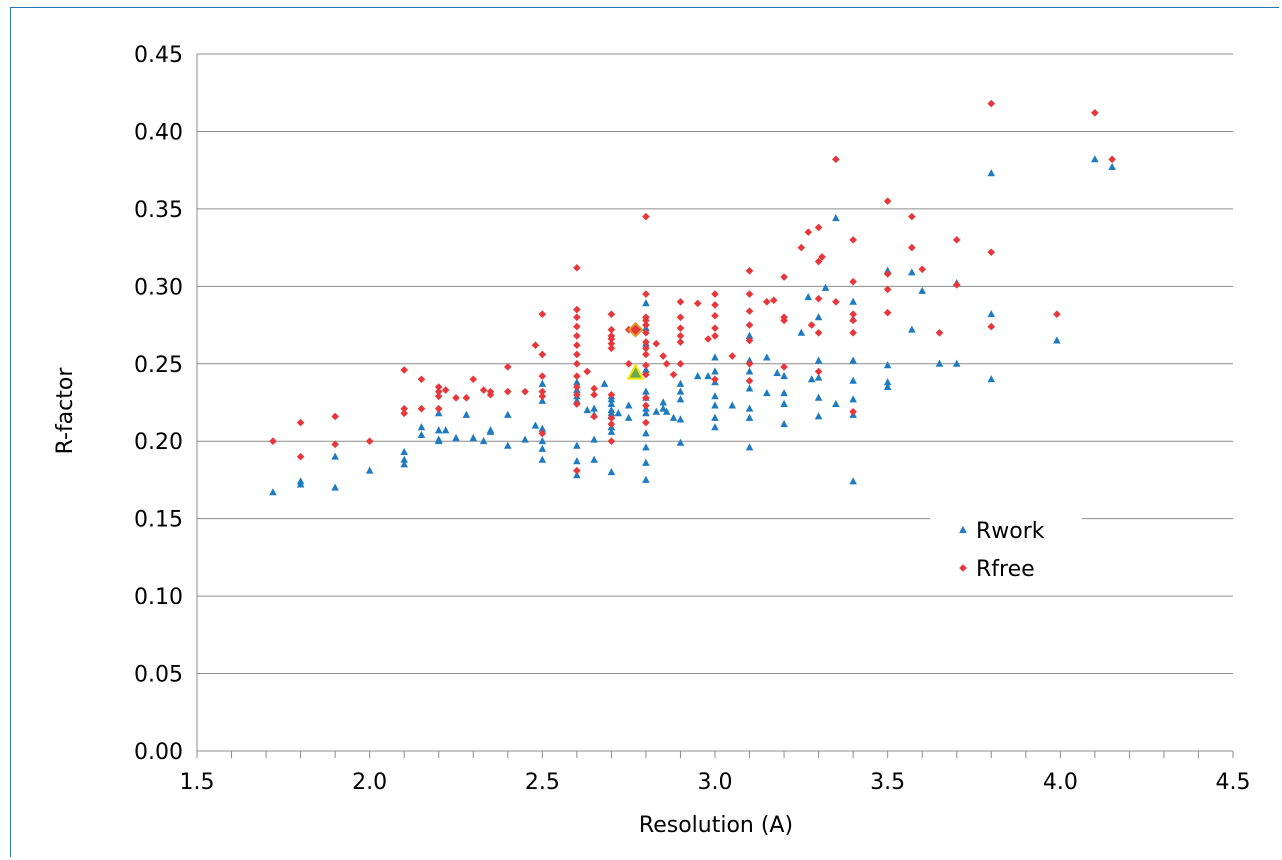 The width and height of the screenshot is (1282, 860). I want to click on y-tick-label: 0.25, so click(158, 365).